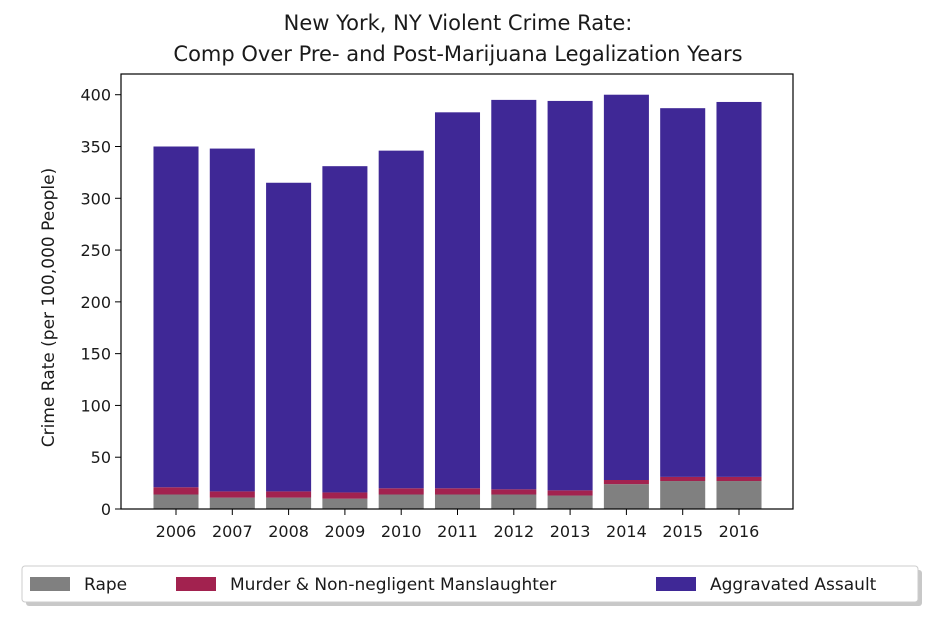 Image resolution: width=946 pixels, height=630 pixels. I want to click on y-tick-label: 250, so click(95, 250).